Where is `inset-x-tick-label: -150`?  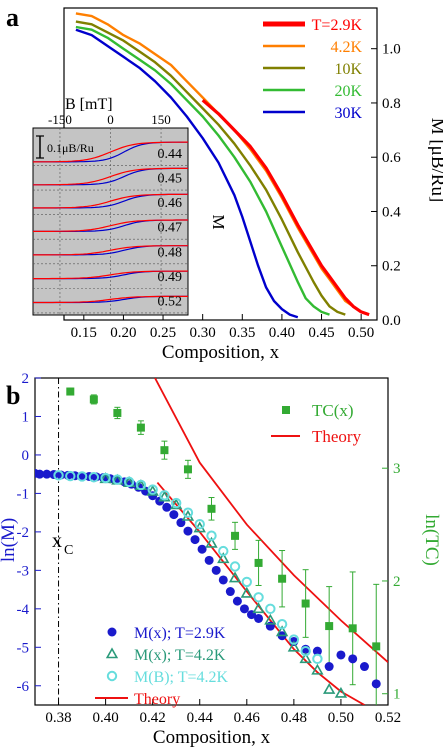
inset-x-tick-label: -150 is located at coordinates (60, 119).